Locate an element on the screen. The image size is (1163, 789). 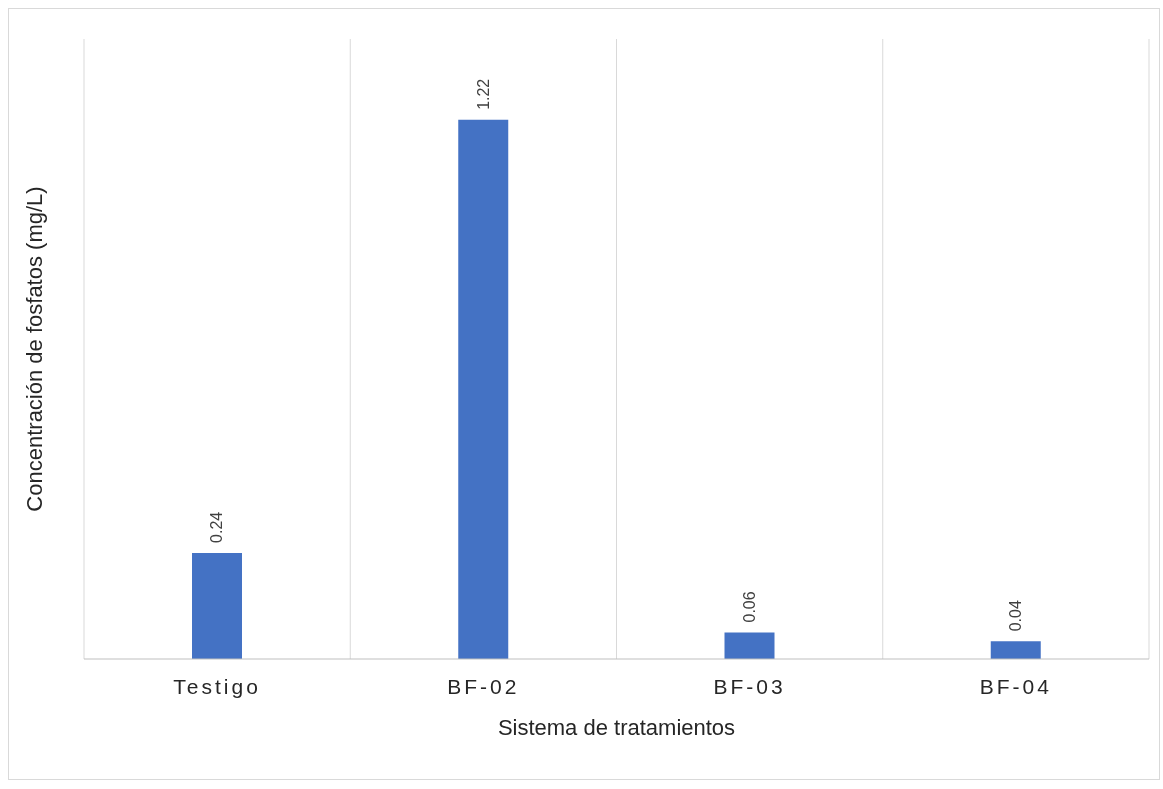
x-tick-label: BF-03 is located at coordinates (749, 686).